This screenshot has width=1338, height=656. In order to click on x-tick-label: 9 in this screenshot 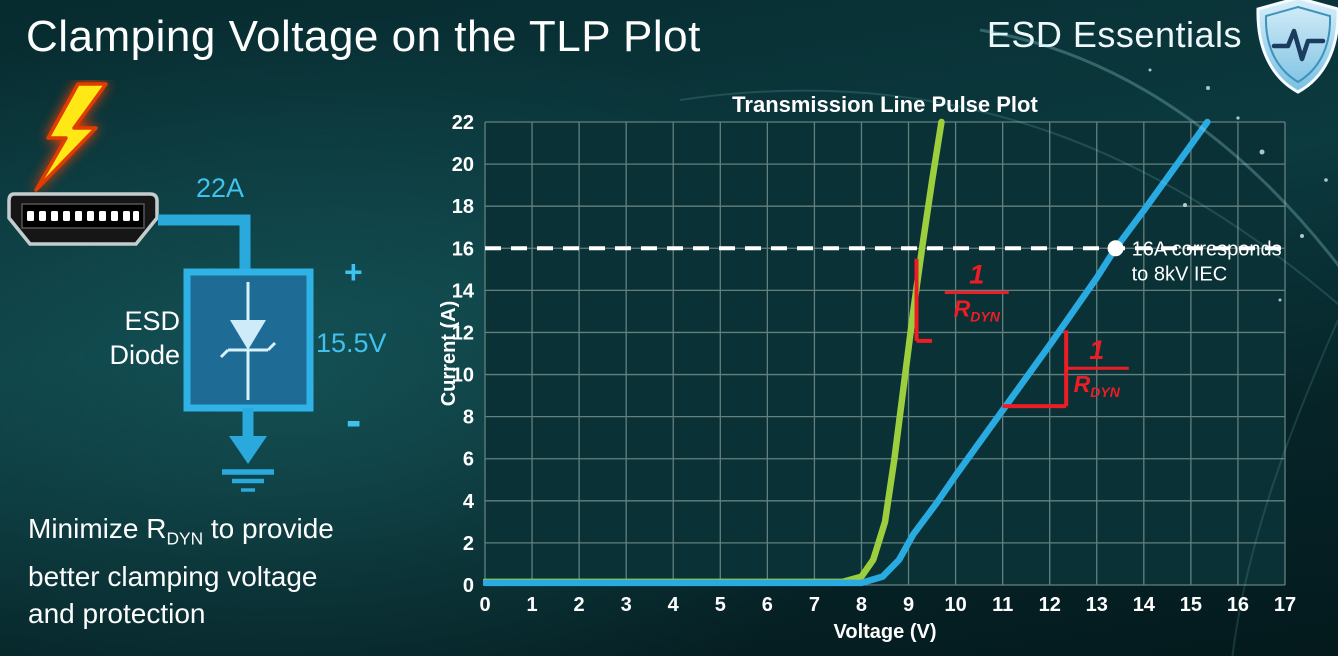, I will do `click(908, 605)`.